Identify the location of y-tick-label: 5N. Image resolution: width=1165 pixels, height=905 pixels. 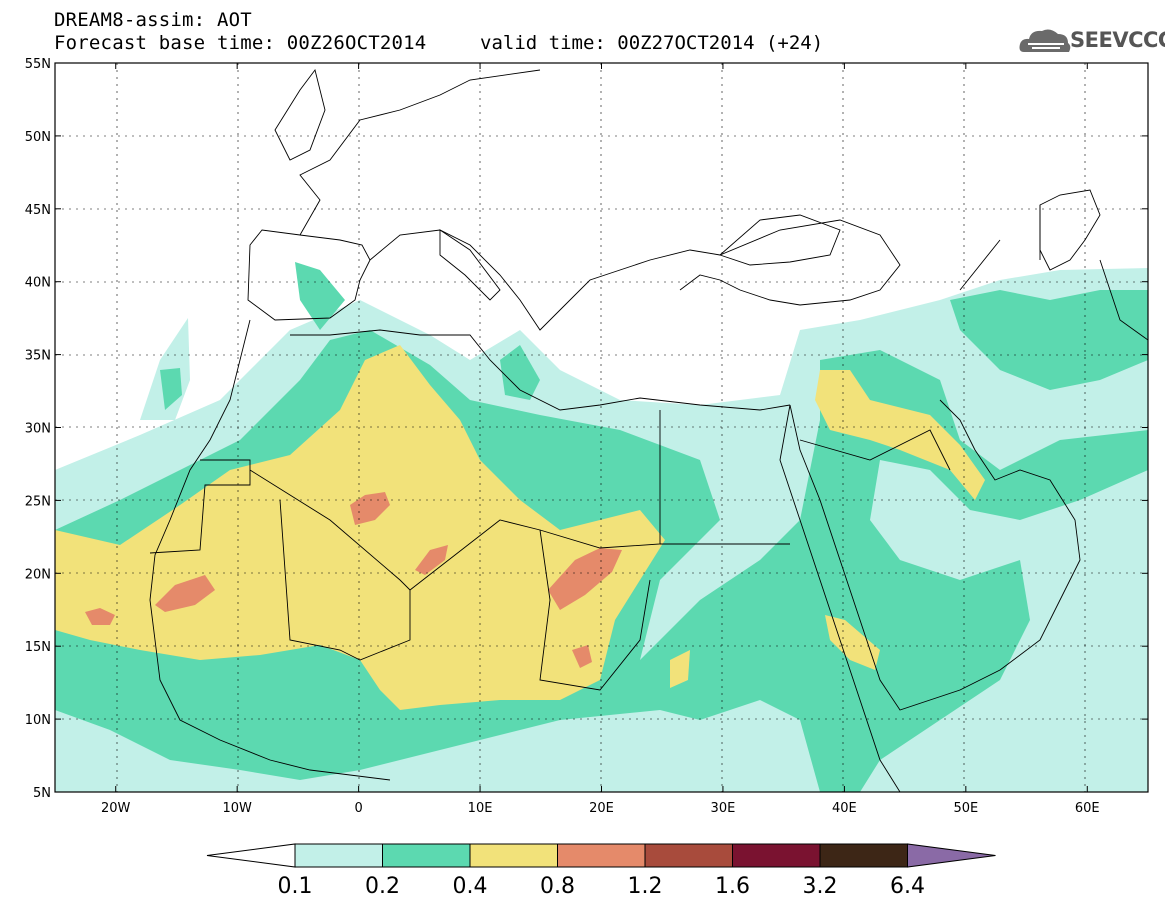
(42, 793).